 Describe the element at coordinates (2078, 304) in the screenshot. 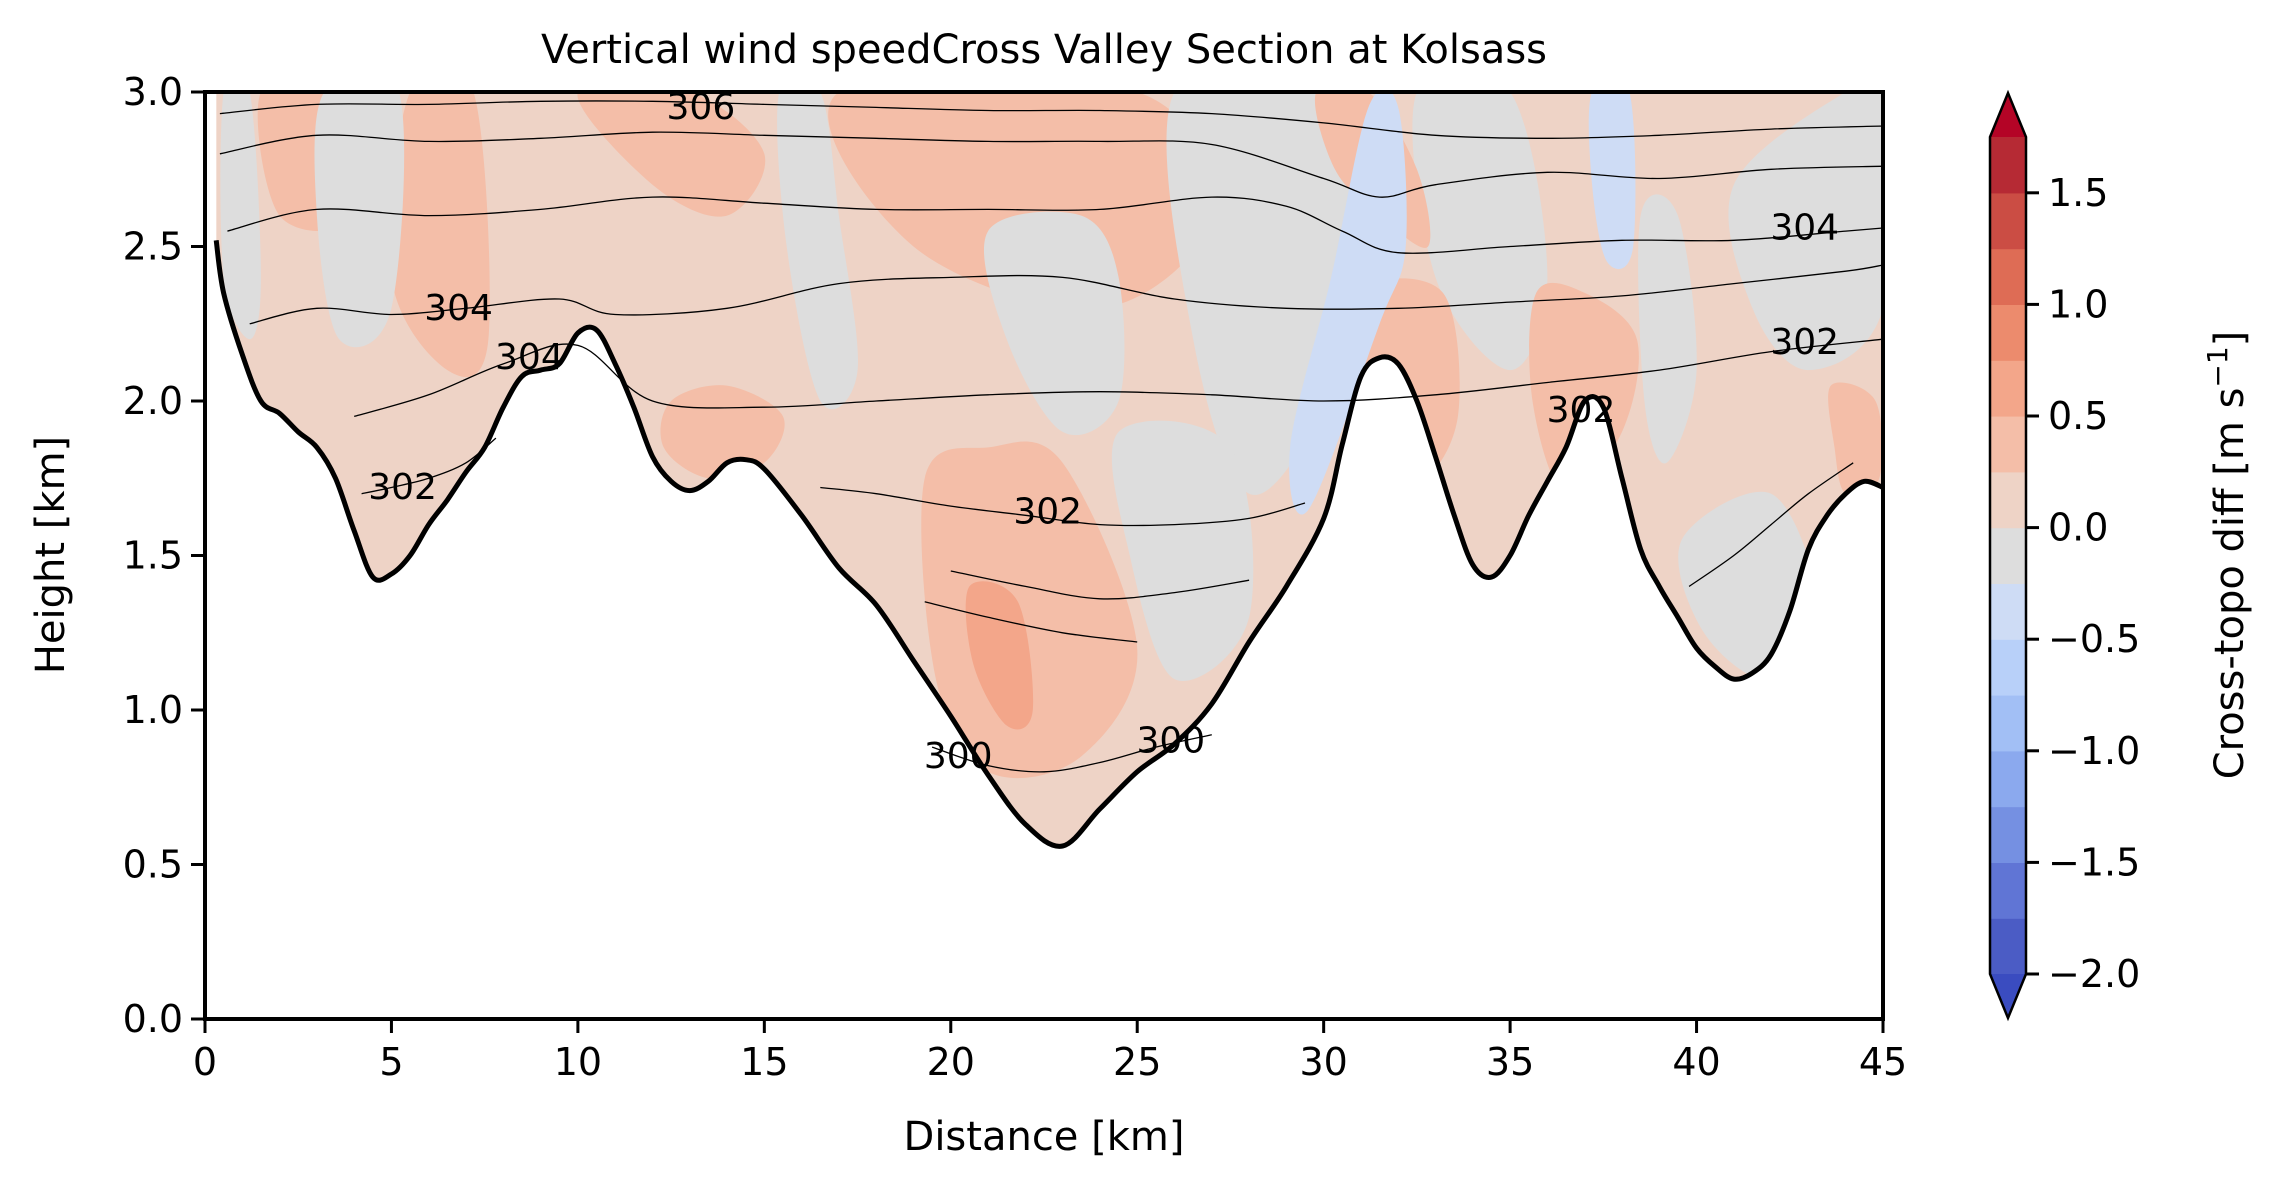

I see `colorbar-tick-label: 1.0` at that location.